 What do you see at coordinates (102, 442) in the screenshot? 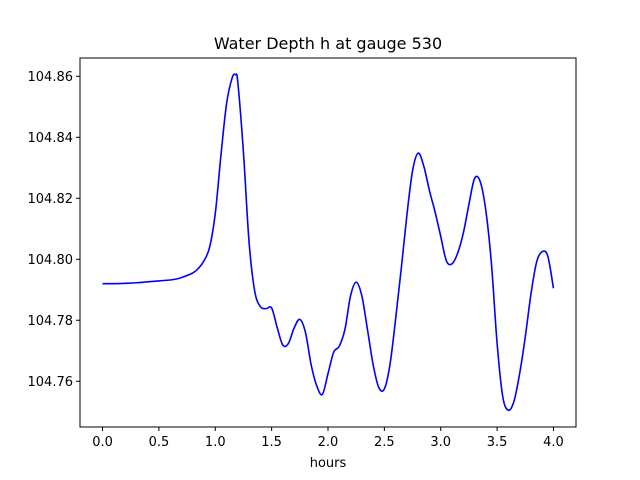
I see `x-tick-label: 0.0` at bounding box center [102, 442].